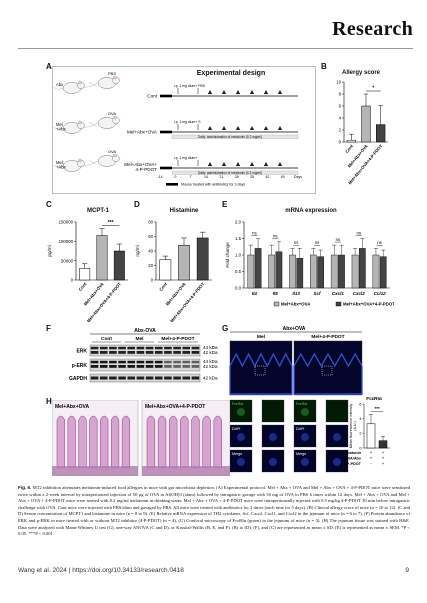 The image size is (427, 603). I want to click on blot-band-1-0-a, so click(94, 362).